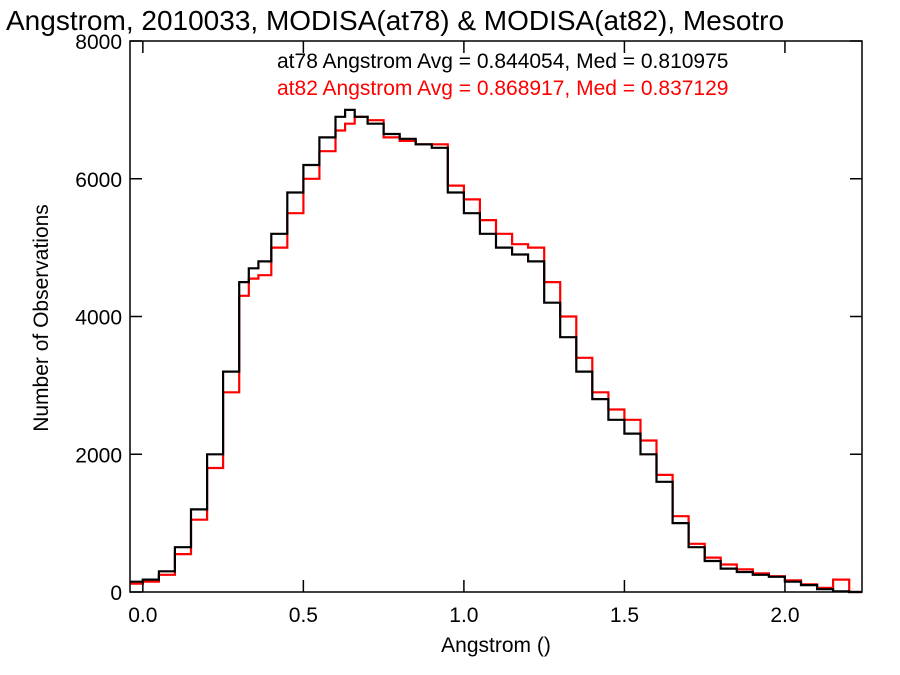 The image size is (900, 675). Describe the element at coordinates (784, 615) in the screenshot. I see `x-tick-label: 2.0` at that location.